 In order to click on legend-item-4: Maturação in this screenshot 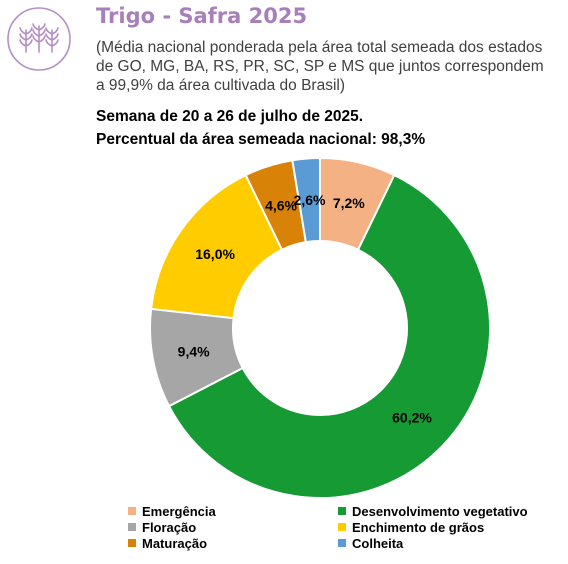, I will do `click(167, 543)`.